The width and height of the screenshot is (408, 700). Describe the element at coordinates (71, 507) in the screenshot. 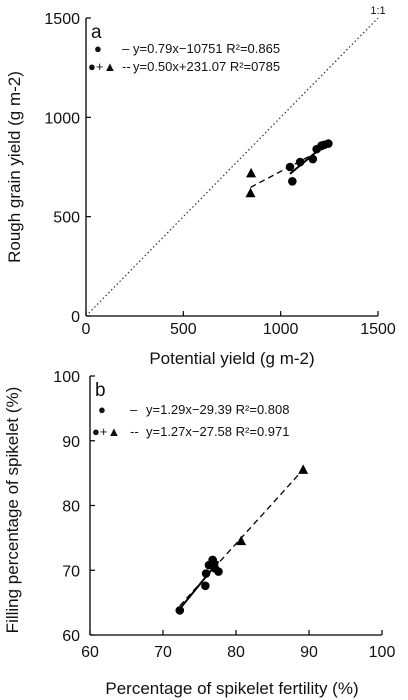

I see `y-tick-label: 80` at that location.